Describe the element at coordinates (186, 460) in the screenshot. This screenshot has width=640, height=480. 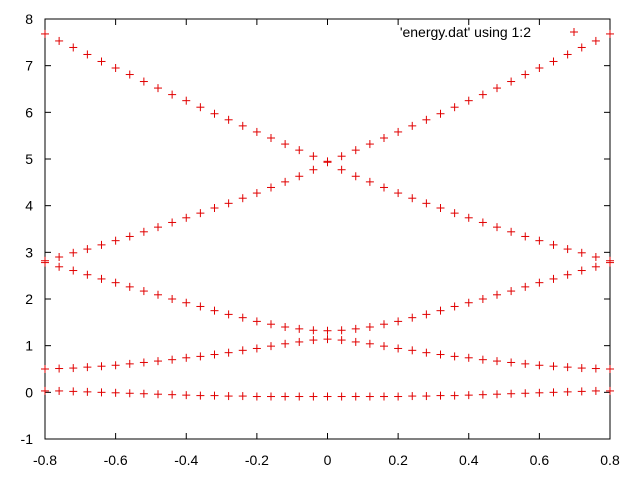
I see `x-tick-label: -0.4` at that location.